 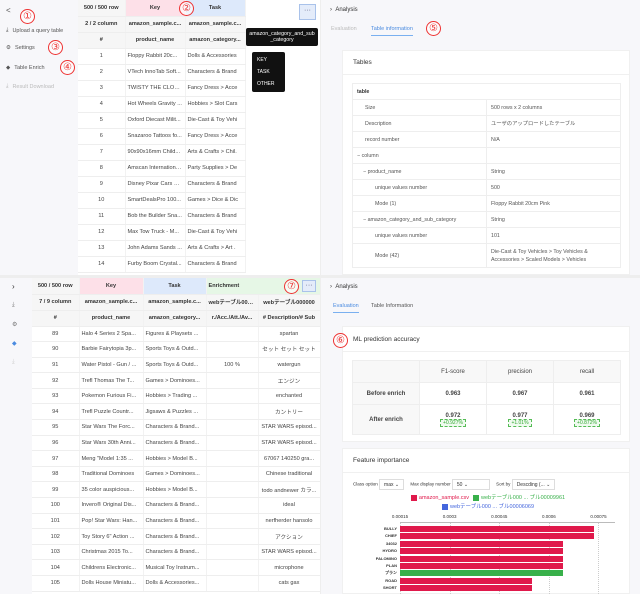 I want to click on legend-item: webテーブル000 ... ブル00006069, so click(x=487, y=506).